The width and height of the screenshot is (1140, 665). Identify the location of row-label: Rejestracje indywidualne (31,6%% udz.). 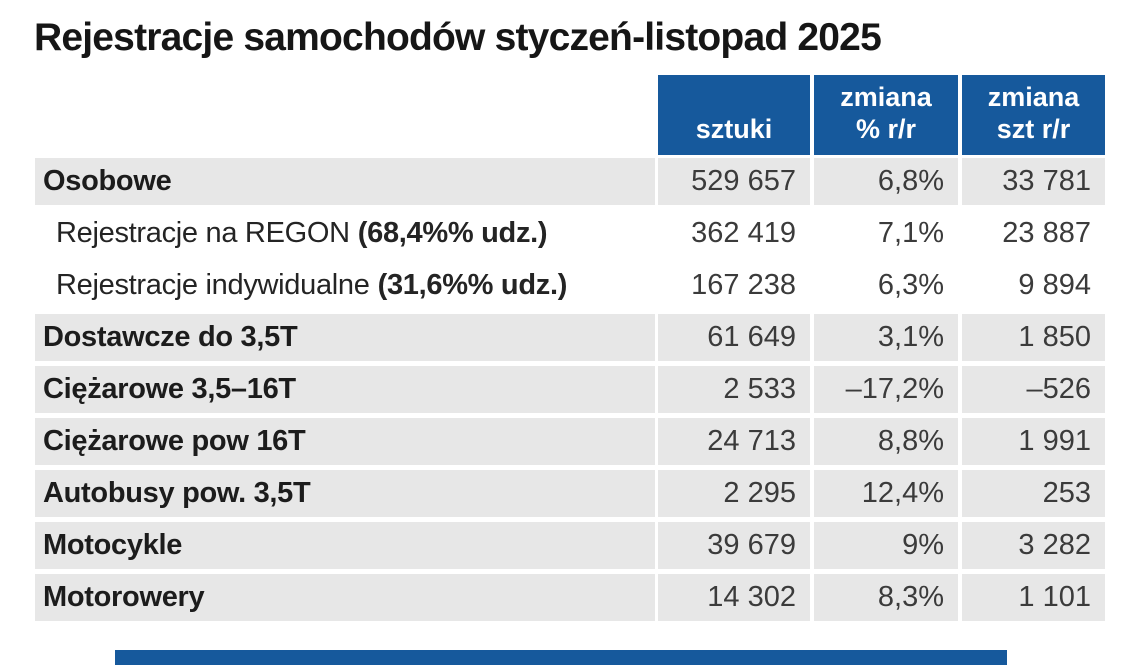
(345, 285).